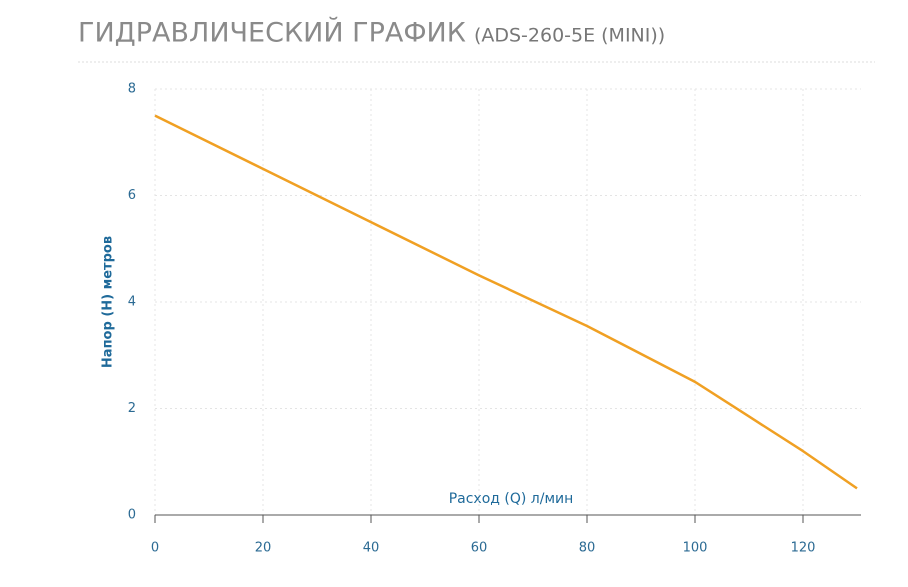 The image size is (908, 587). Describe the element at coordinates (263, 548) in the screenshot. I see `x-tick-label: 20` at that location.